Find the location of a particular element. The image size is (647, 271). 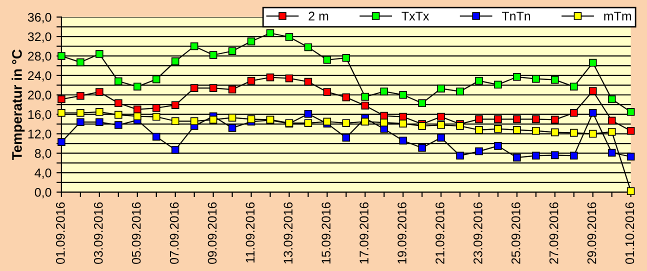

x-tick-label: 19.09.2016 is located at coordinates (402, 233).